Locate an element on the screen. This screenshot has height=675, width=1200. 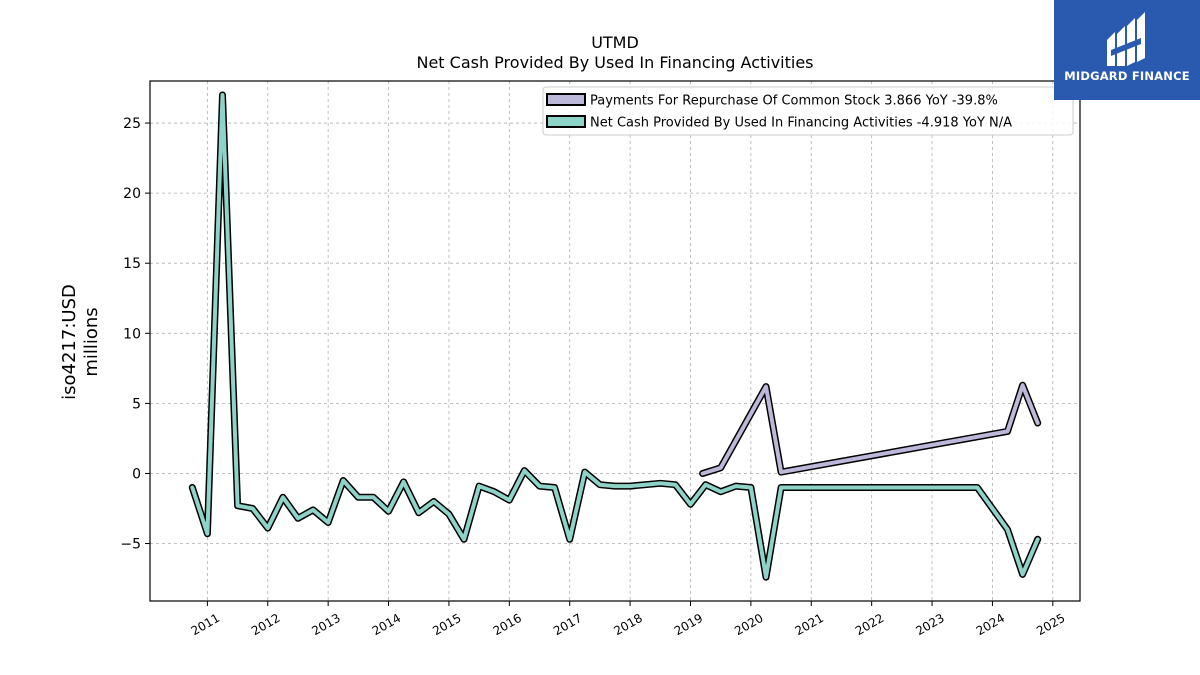
x-tick-label: 2025 is located at coordinates (1050, 624).